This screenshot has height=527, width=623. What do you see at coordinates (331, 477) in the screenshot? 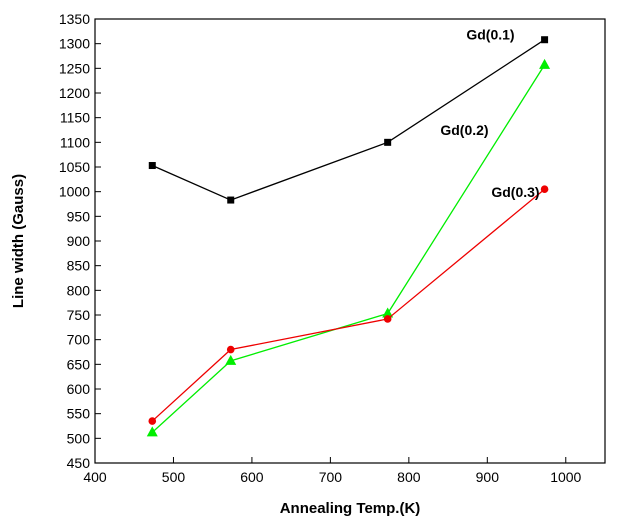
I see `x-tick-label: 700` at bounding box center [331, 477].